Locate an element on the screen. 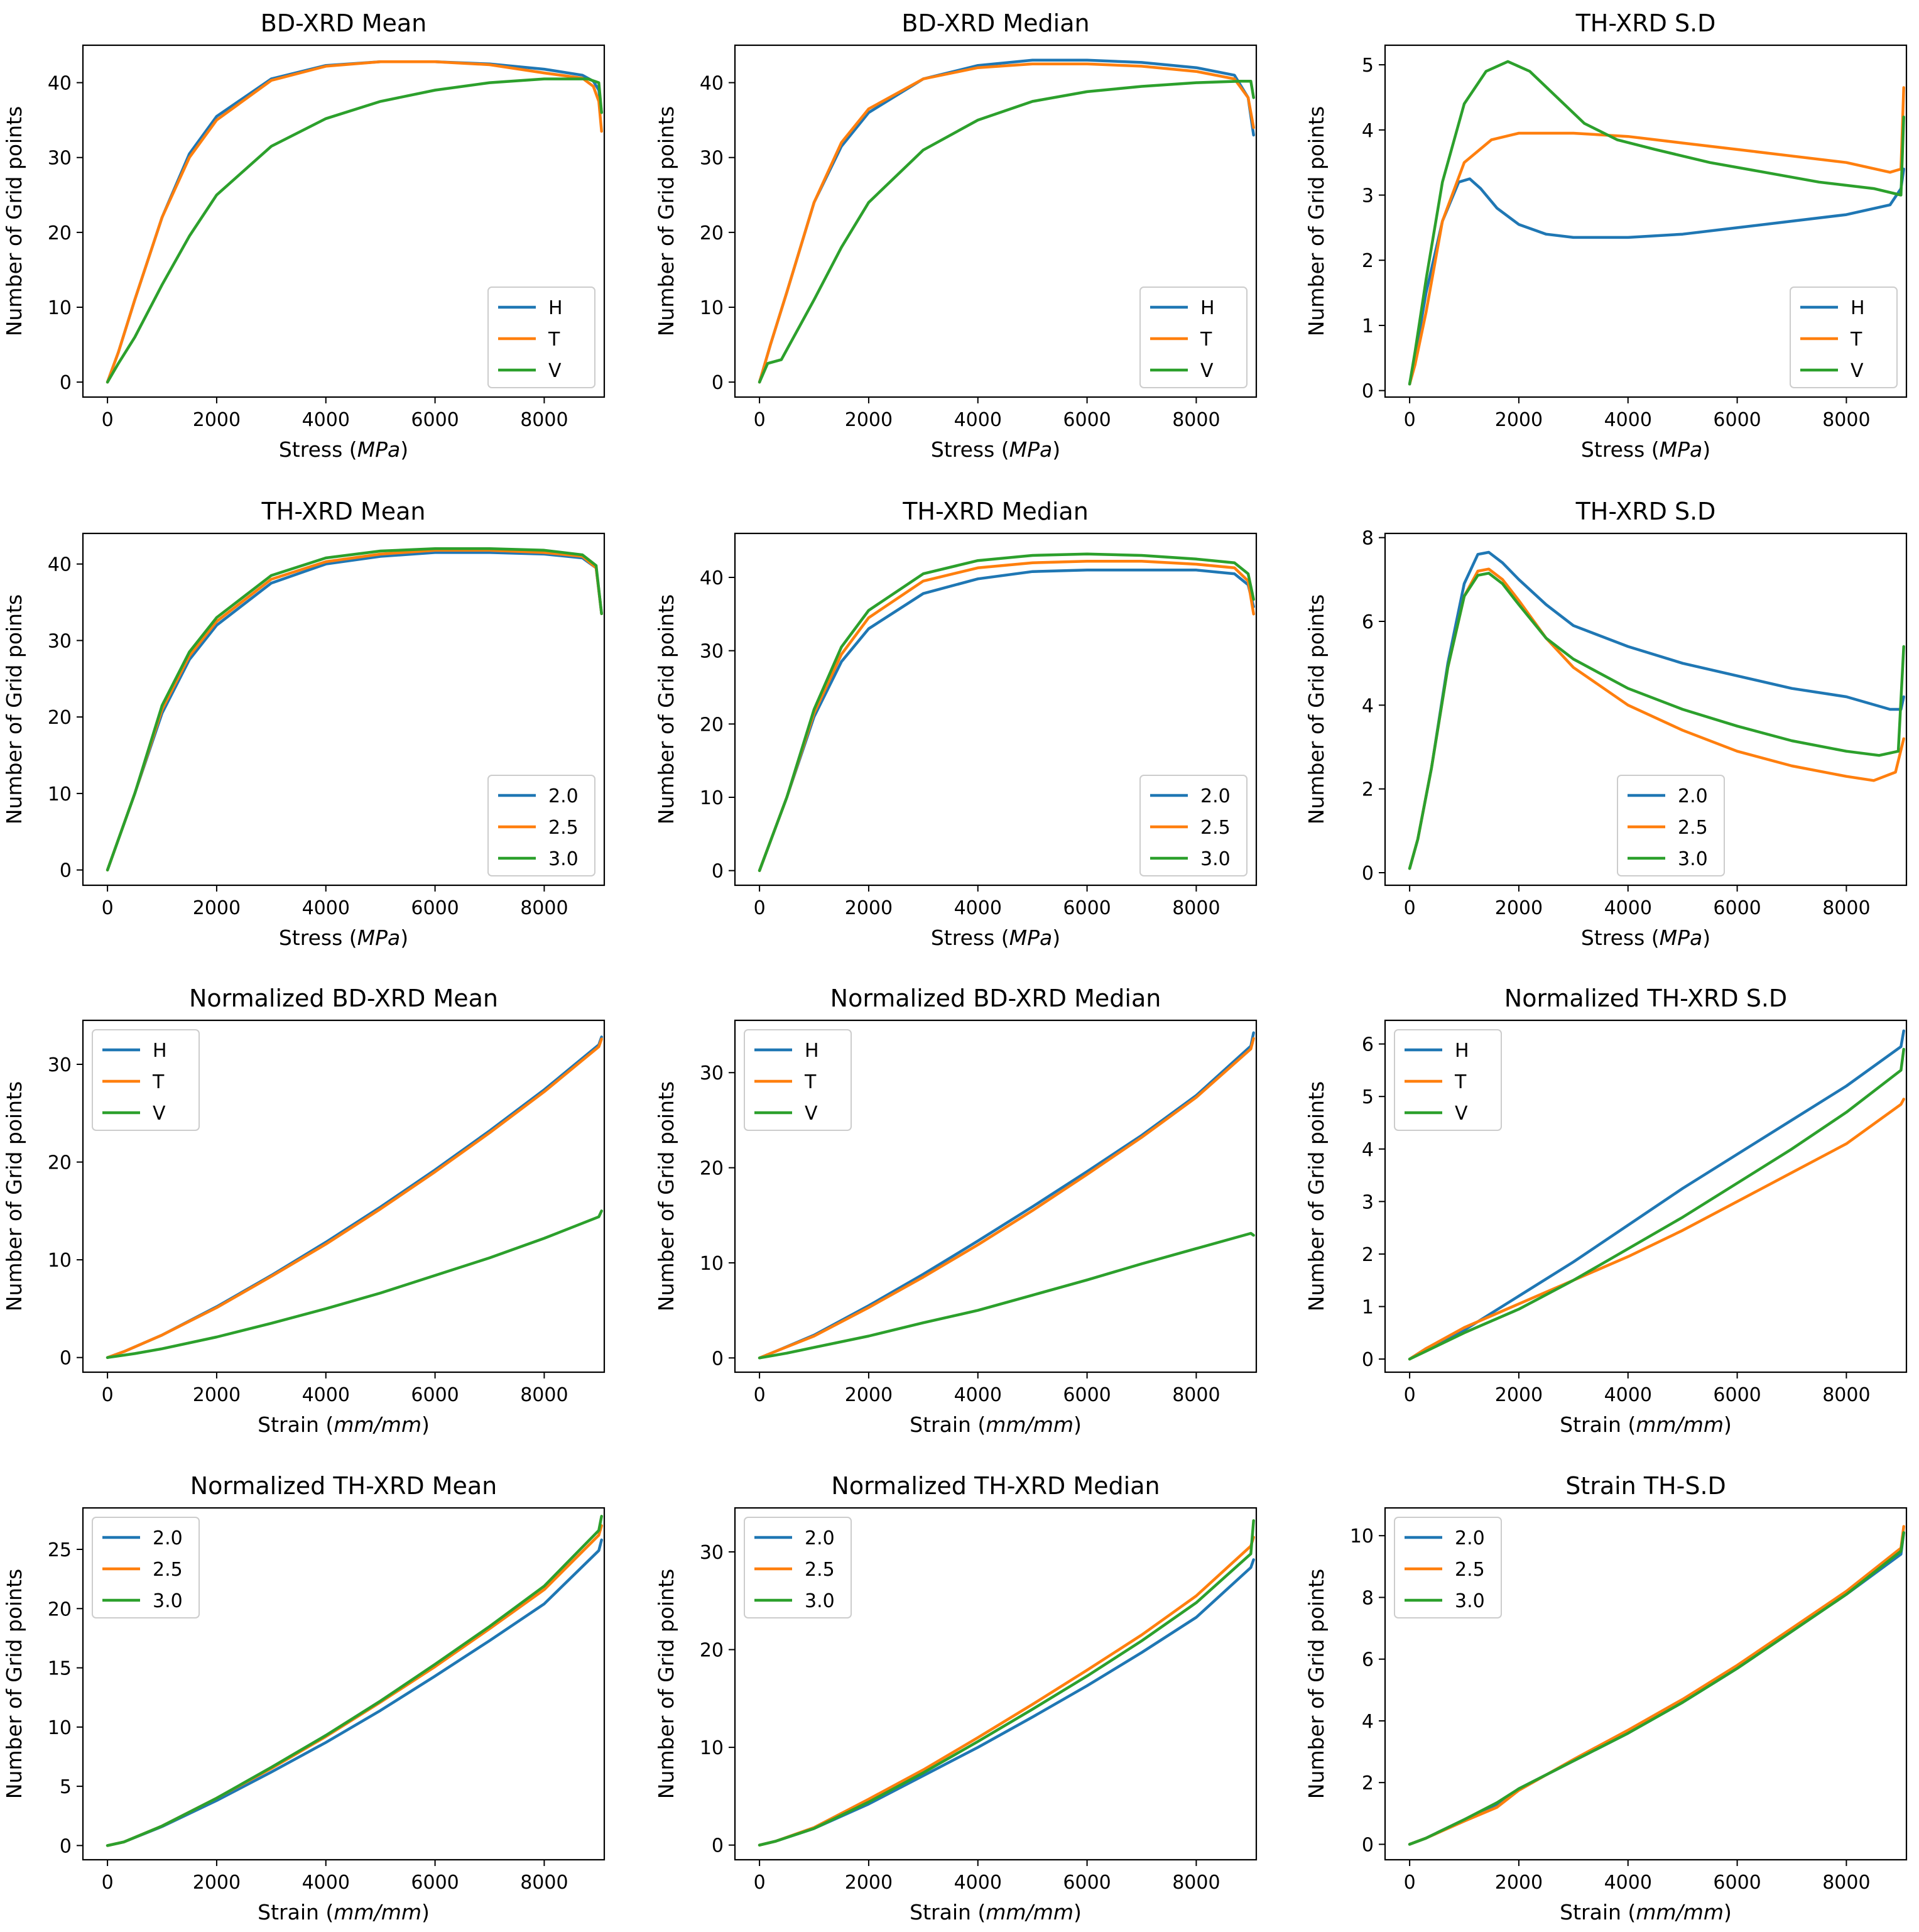  subplot-title: BD-XRD Median is located at coordinates (995, 23).